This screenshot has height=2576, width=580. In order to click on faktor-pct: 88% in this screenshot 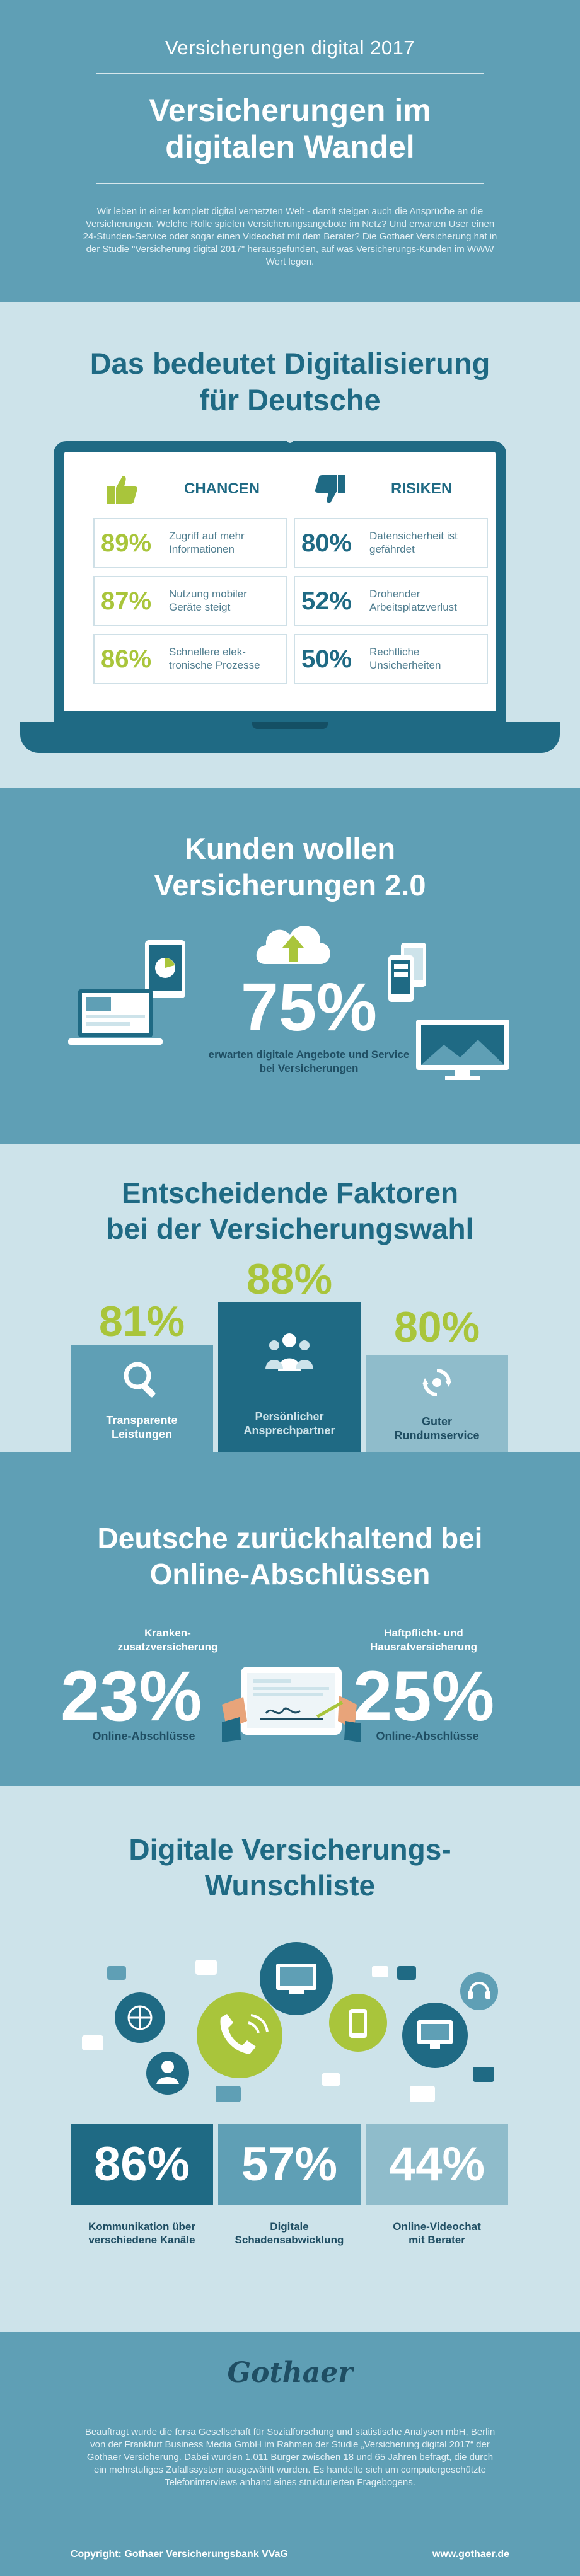, I will do `click(289, 1279)`.